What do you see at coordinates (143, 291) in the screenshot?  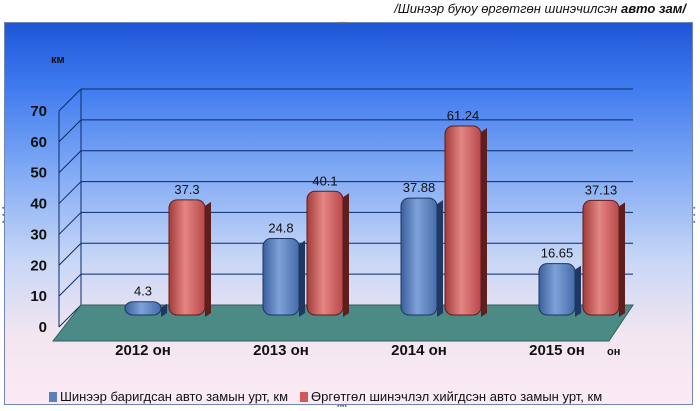 I see `data-label: 4.3` at bounding box center [143, 291].